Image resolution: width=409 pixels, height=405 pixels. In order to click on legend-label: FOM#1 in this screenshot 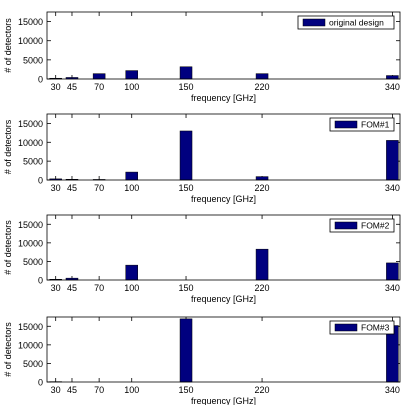, I will do `click(375, 125)`.